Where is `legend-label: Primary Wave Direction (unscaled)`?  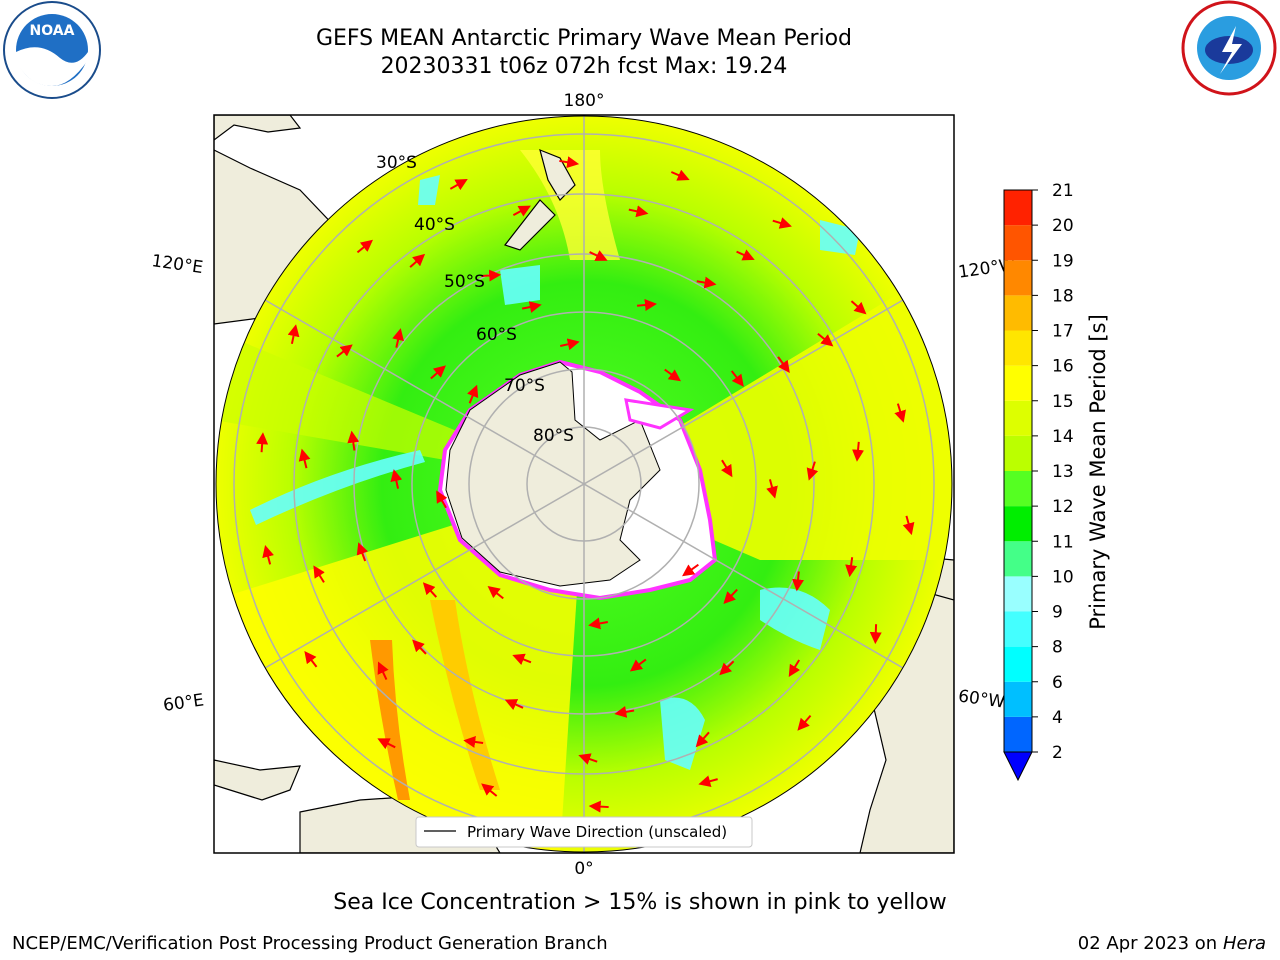 legend-label: Primary Wave Direction (unscaled) is located at coordinates (597, 832).